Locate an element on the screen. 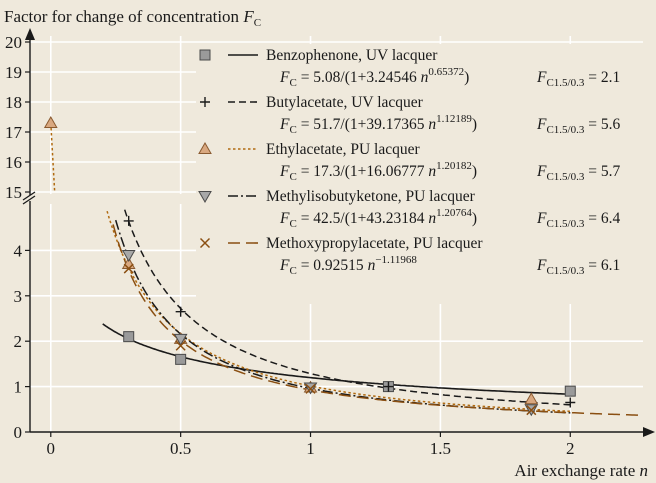 The height and width of the screenshot is (483, 656). y-tick-label: 15 is located at coordinates (13, 192).